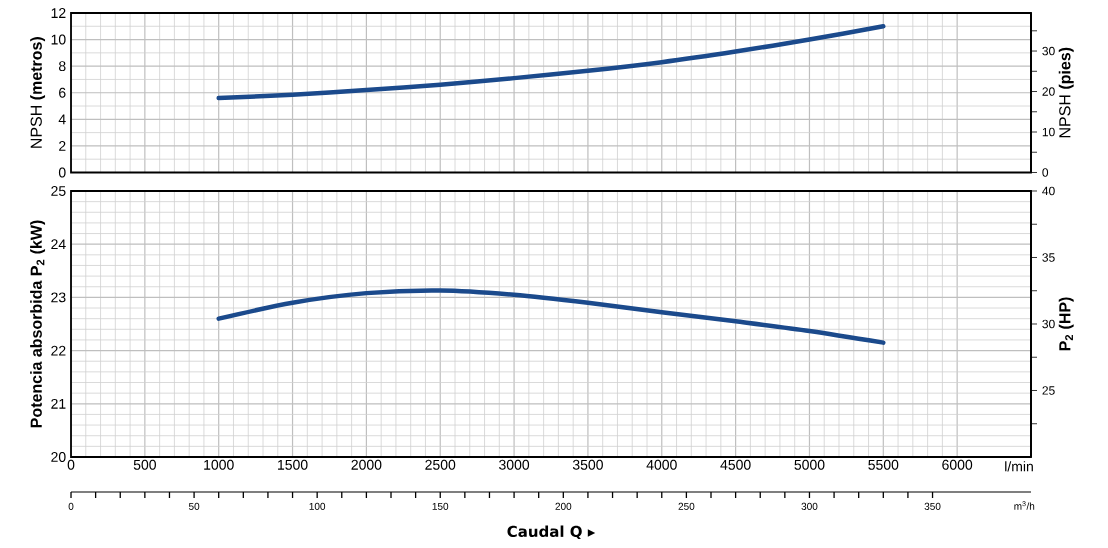 This screenshot has height=548, width=1108. Describe the element at coordinates (71, 464) in the screenshot. I see `x-tick-label: 0` at that location.